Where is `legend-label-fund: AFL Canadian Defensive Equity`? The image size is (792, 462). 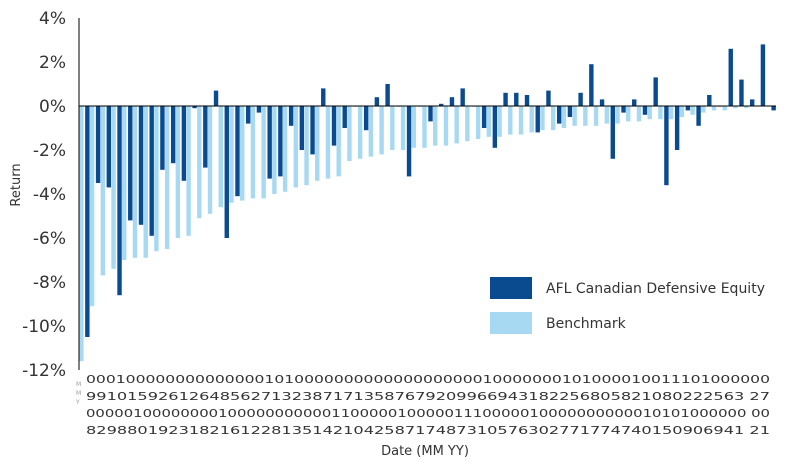 legend-label-fund: AFL Canadian Defensive Equity is located at coordinates (655, 289).